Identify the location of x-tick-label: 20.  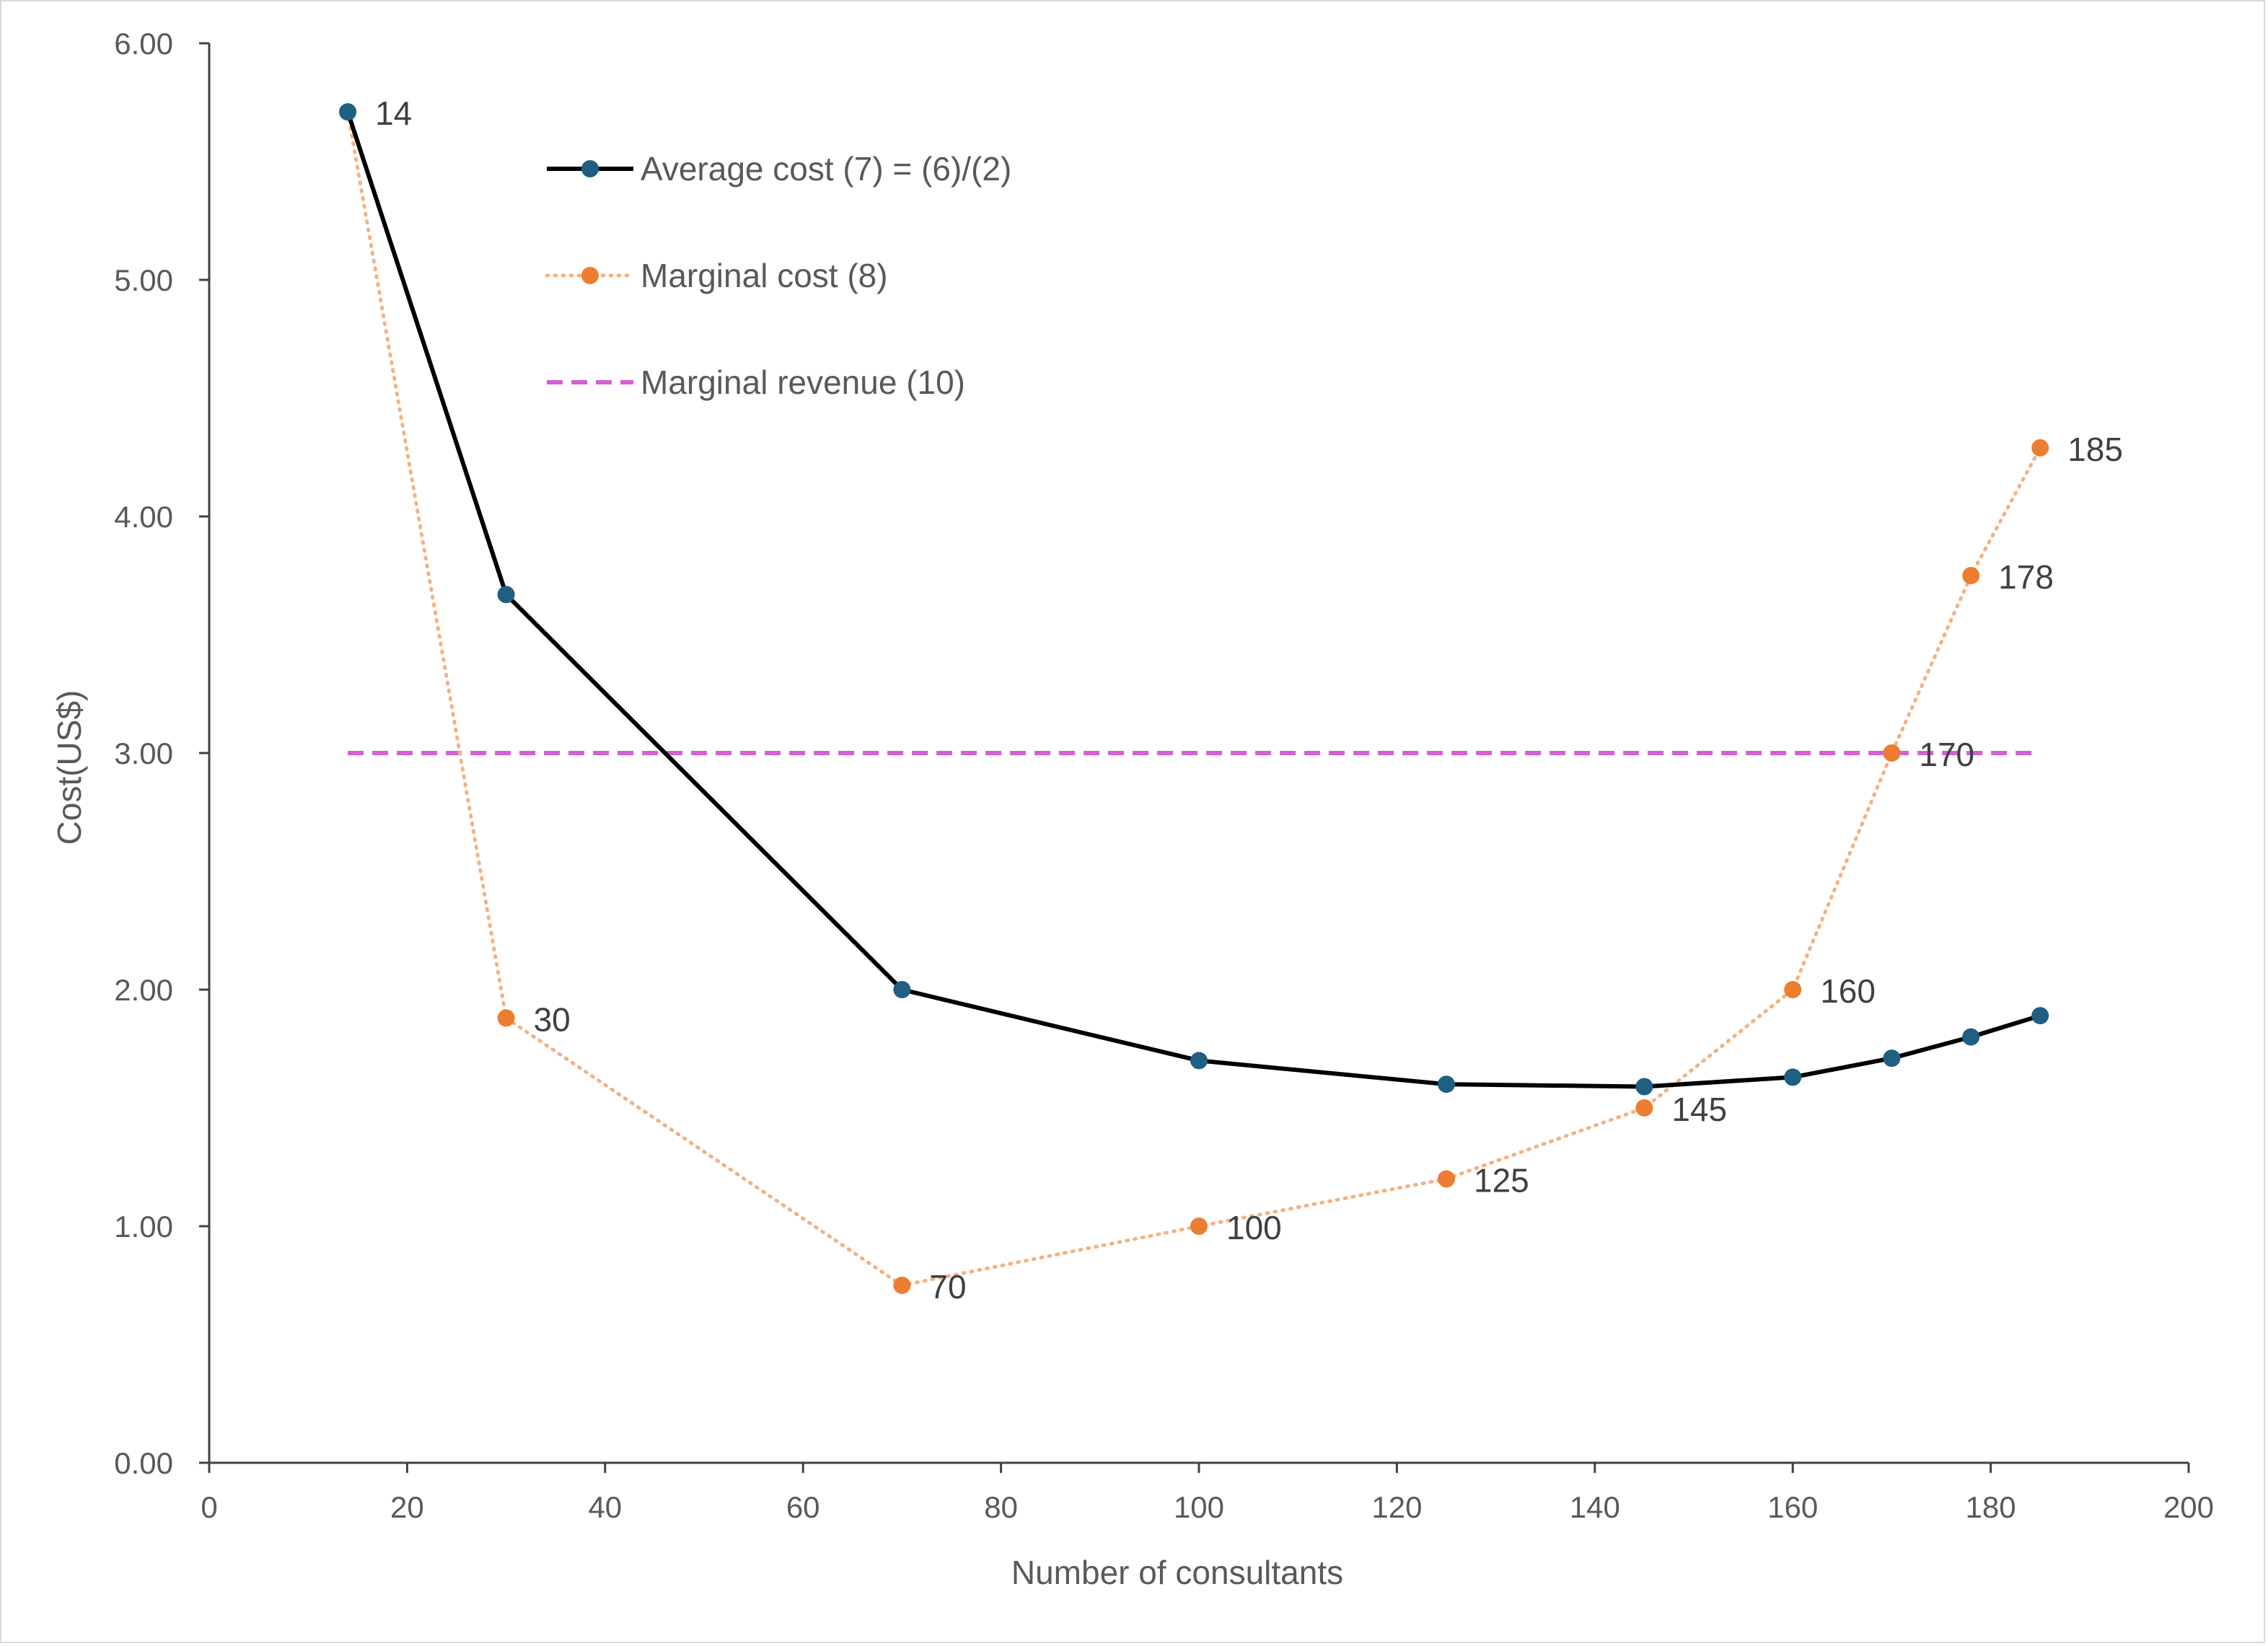
(407, 1507).